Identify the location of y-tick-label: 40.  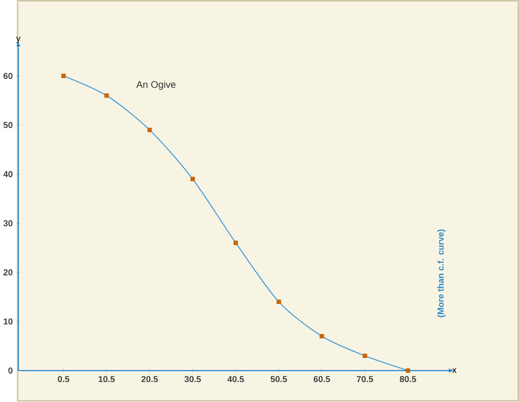
(8, 174).